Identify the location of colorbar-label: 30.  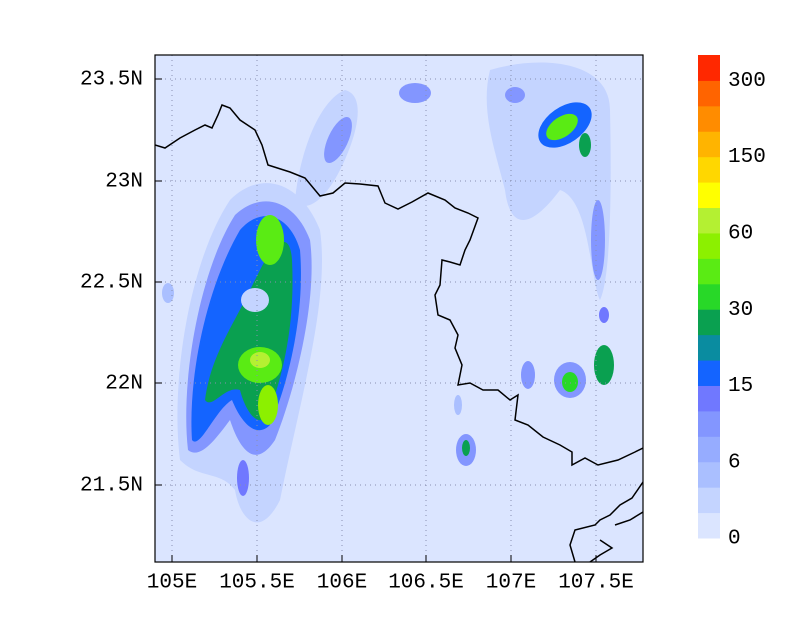
(740, 310).